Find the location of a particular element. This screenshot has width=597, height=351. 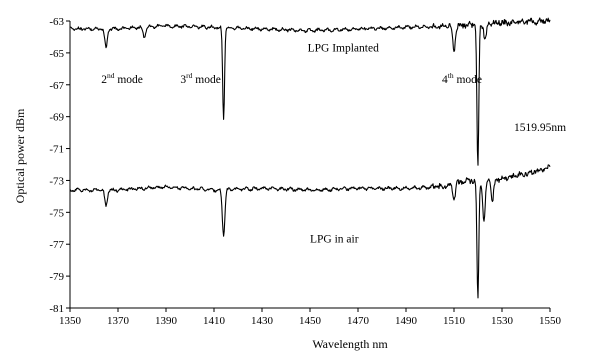

y-tick-label: -79 is located at coordinates (56, 277).